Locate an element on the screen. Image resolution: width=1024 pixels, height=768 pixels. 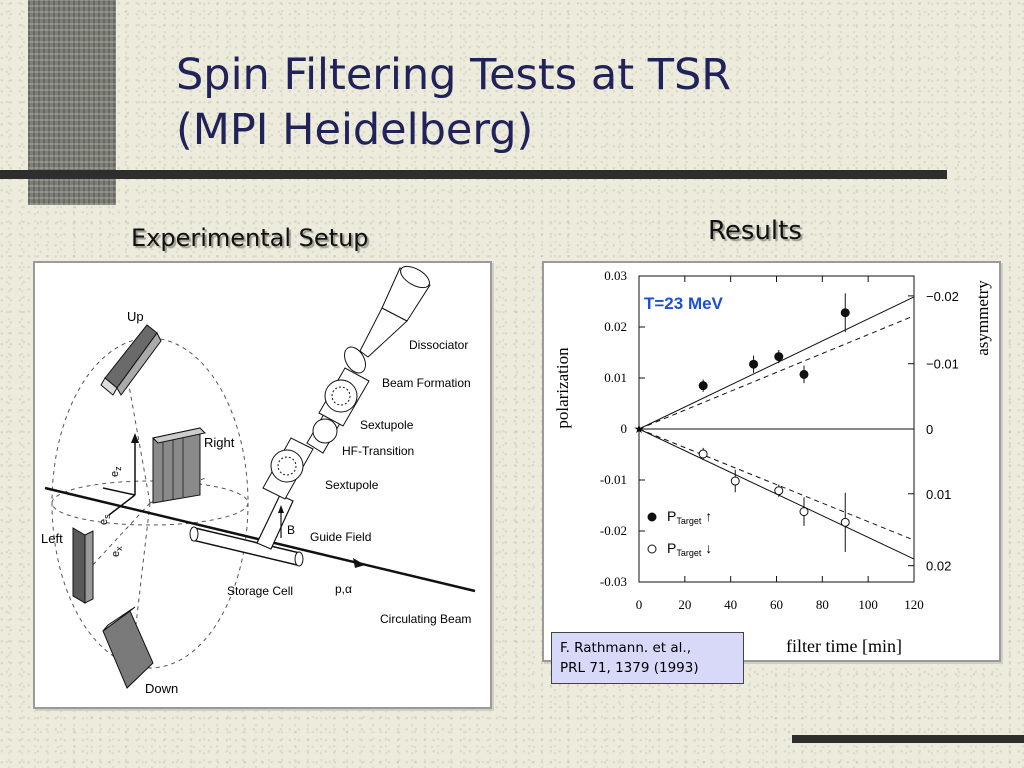
label-circulating-beam: Circulating Beam is located at coordinates (425, 619).